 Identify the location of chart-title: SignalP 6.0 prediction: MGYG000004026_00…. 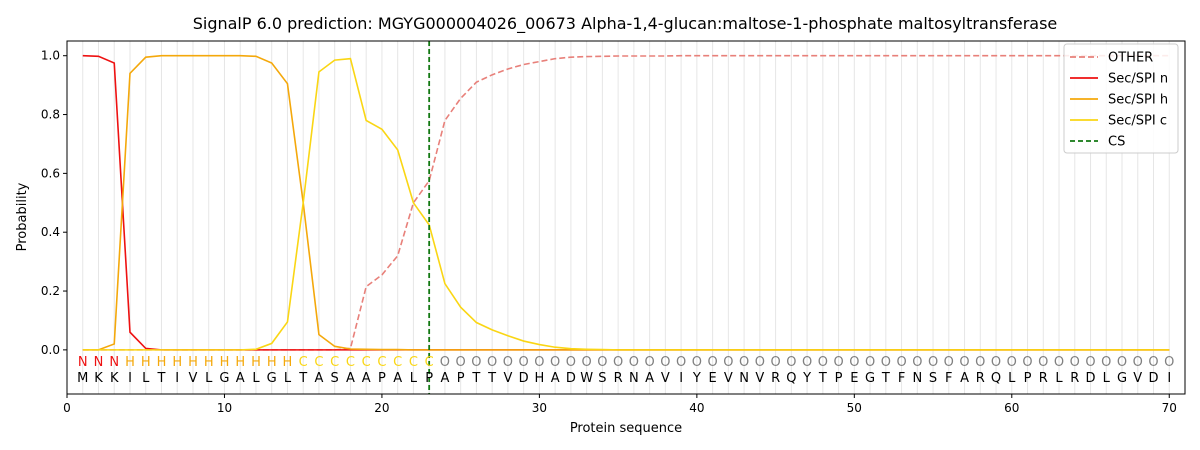
(625, 24).